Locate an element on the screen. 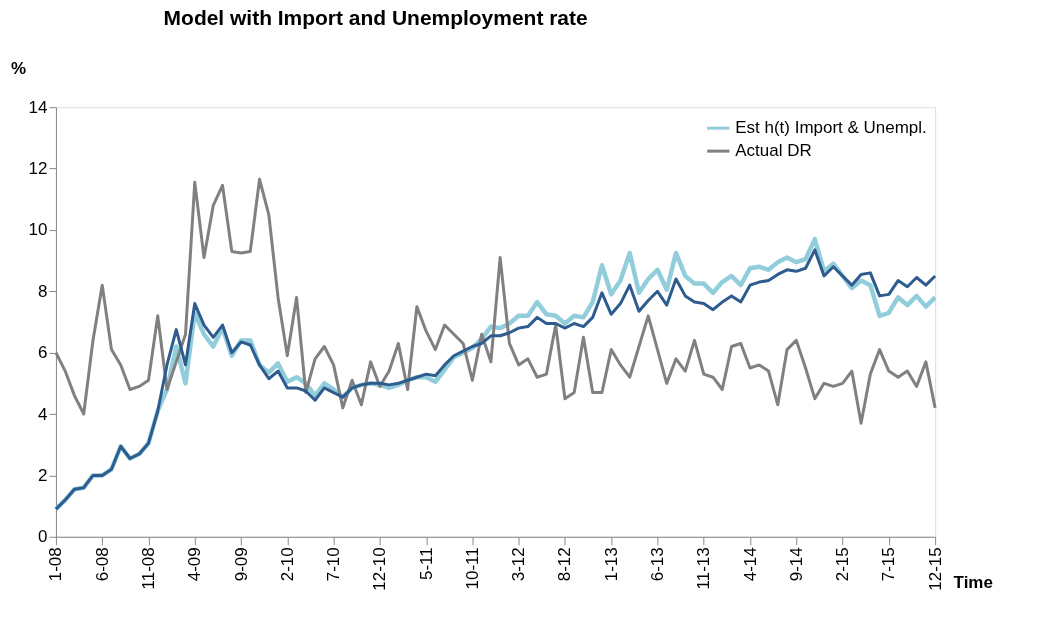  y-tick-label: 6 is located at coordinates (43, 353).